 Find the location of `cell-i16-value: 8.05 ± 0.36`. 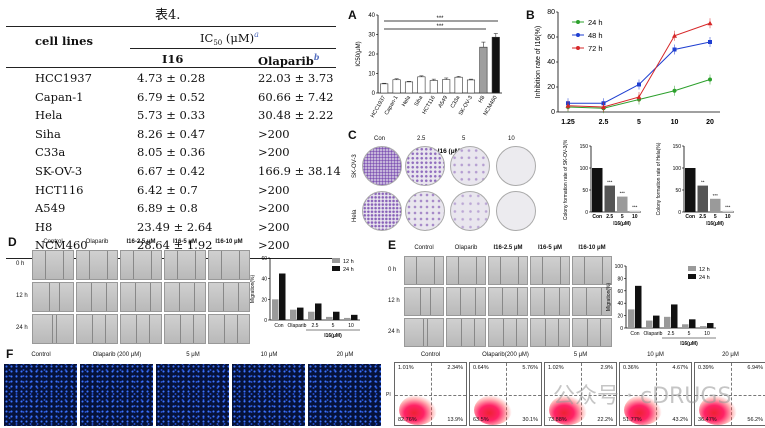

cell-i16-value: 8.05 ± 0.36 is located at coordinates (171, 152).